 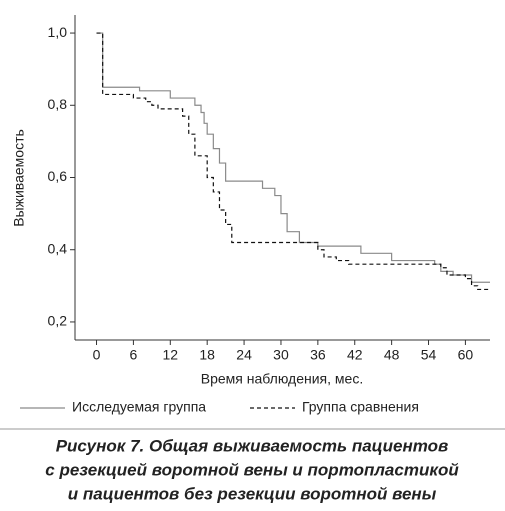 What do you see at coordinates (282, 379) in the screenshot?
I see `x-axis-label: Время наблюдения, мес.` at bounding box center [282, 379].